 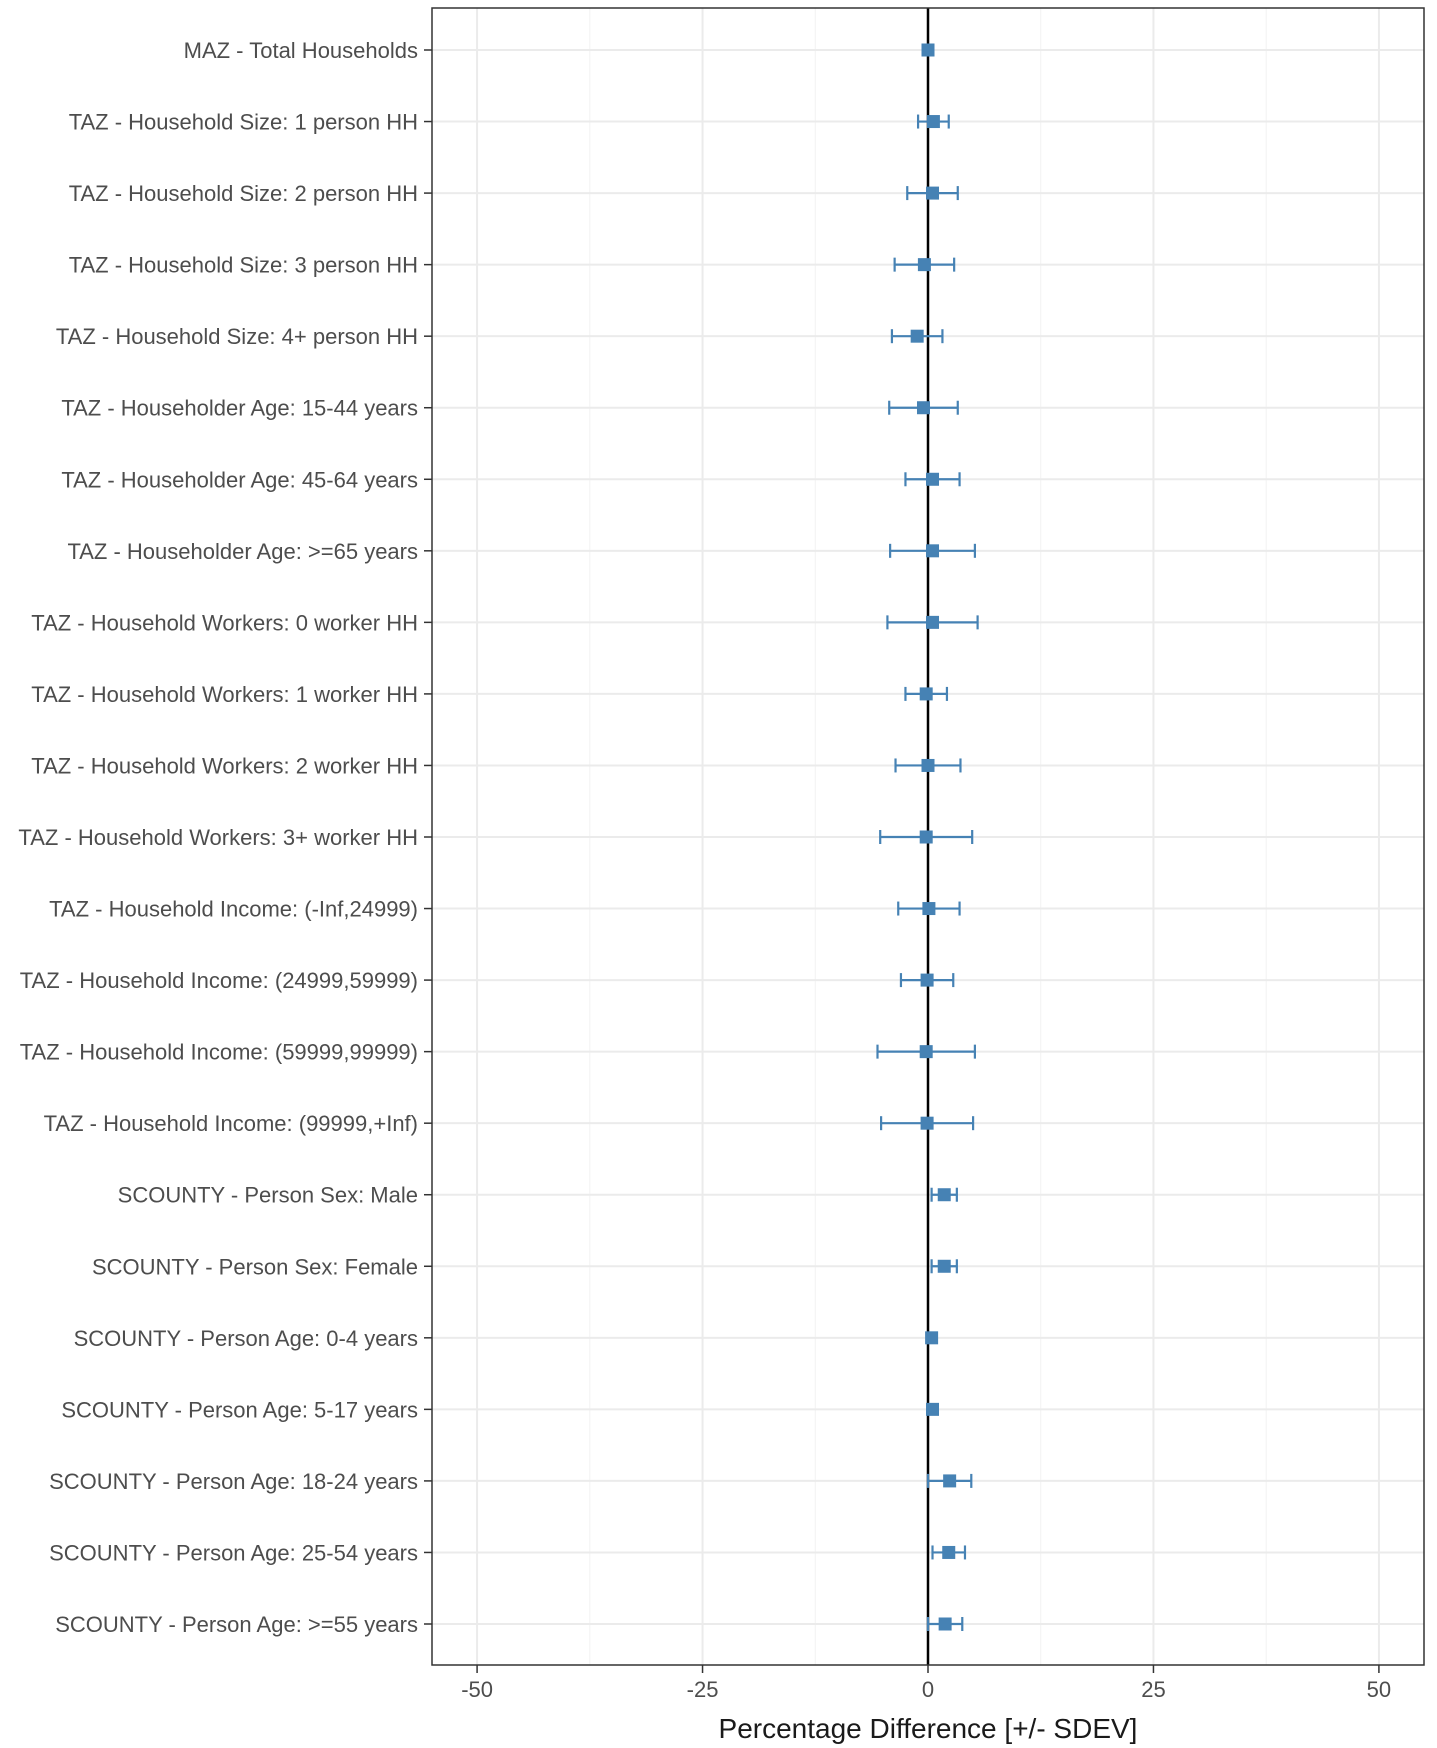 I want to click on y-tick-label: SCOUNTY - Person Age: 0-4 years, so click(x=246, y=1338).